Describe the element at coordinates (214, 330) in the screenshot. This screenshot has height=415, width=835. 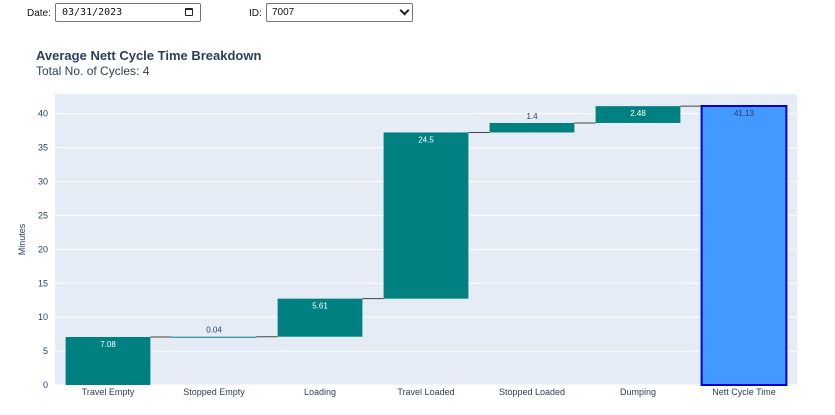
I see `data-label: 0.04` at that location.